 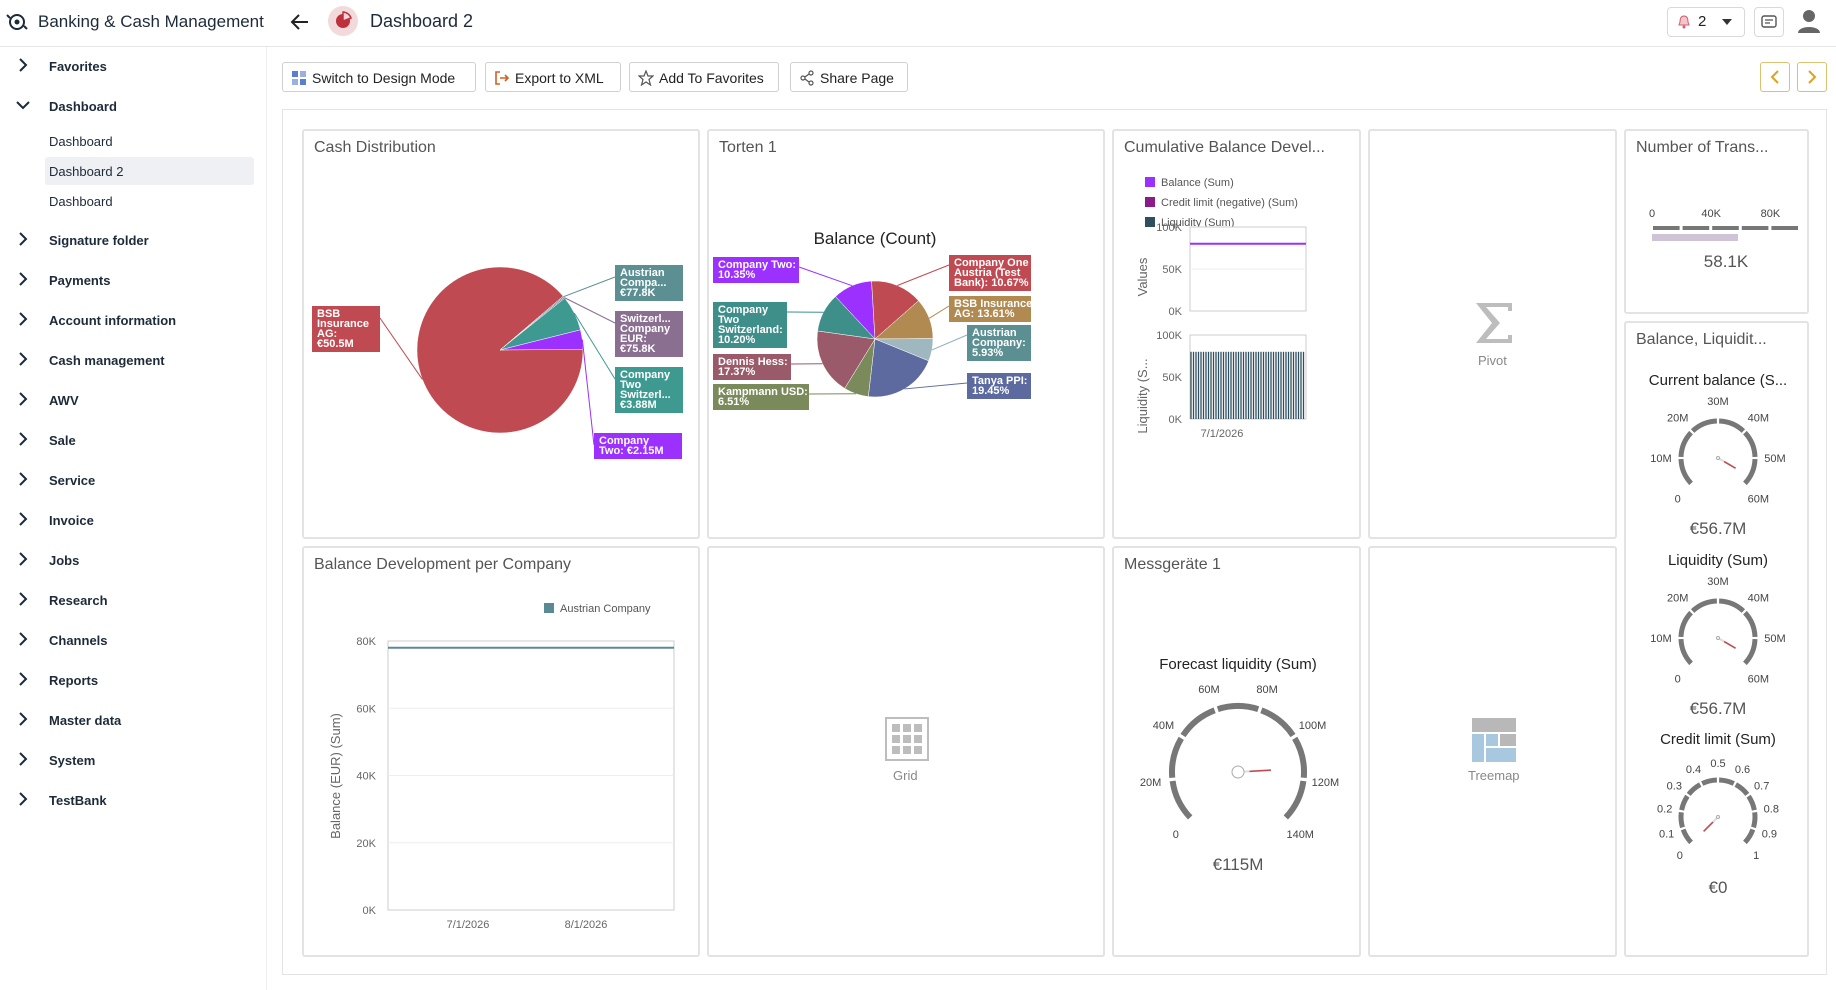 I want to click on switch-design-mode-button: Switch to Design Mode, so click(x=379, y=77).